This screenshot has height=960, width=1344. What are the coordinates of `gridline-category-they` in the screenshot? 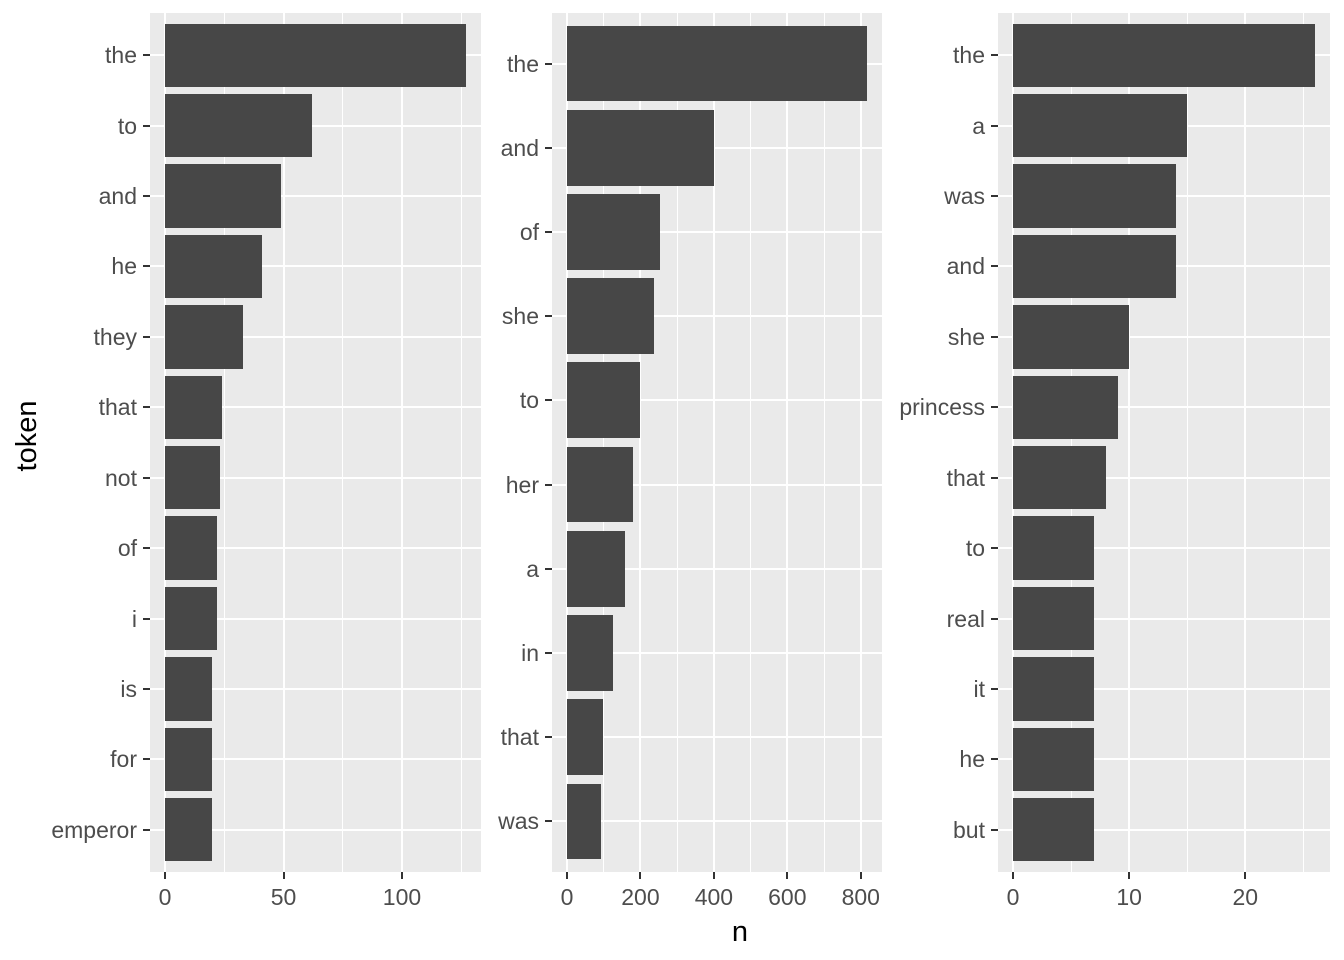 It's located at (315, 336).